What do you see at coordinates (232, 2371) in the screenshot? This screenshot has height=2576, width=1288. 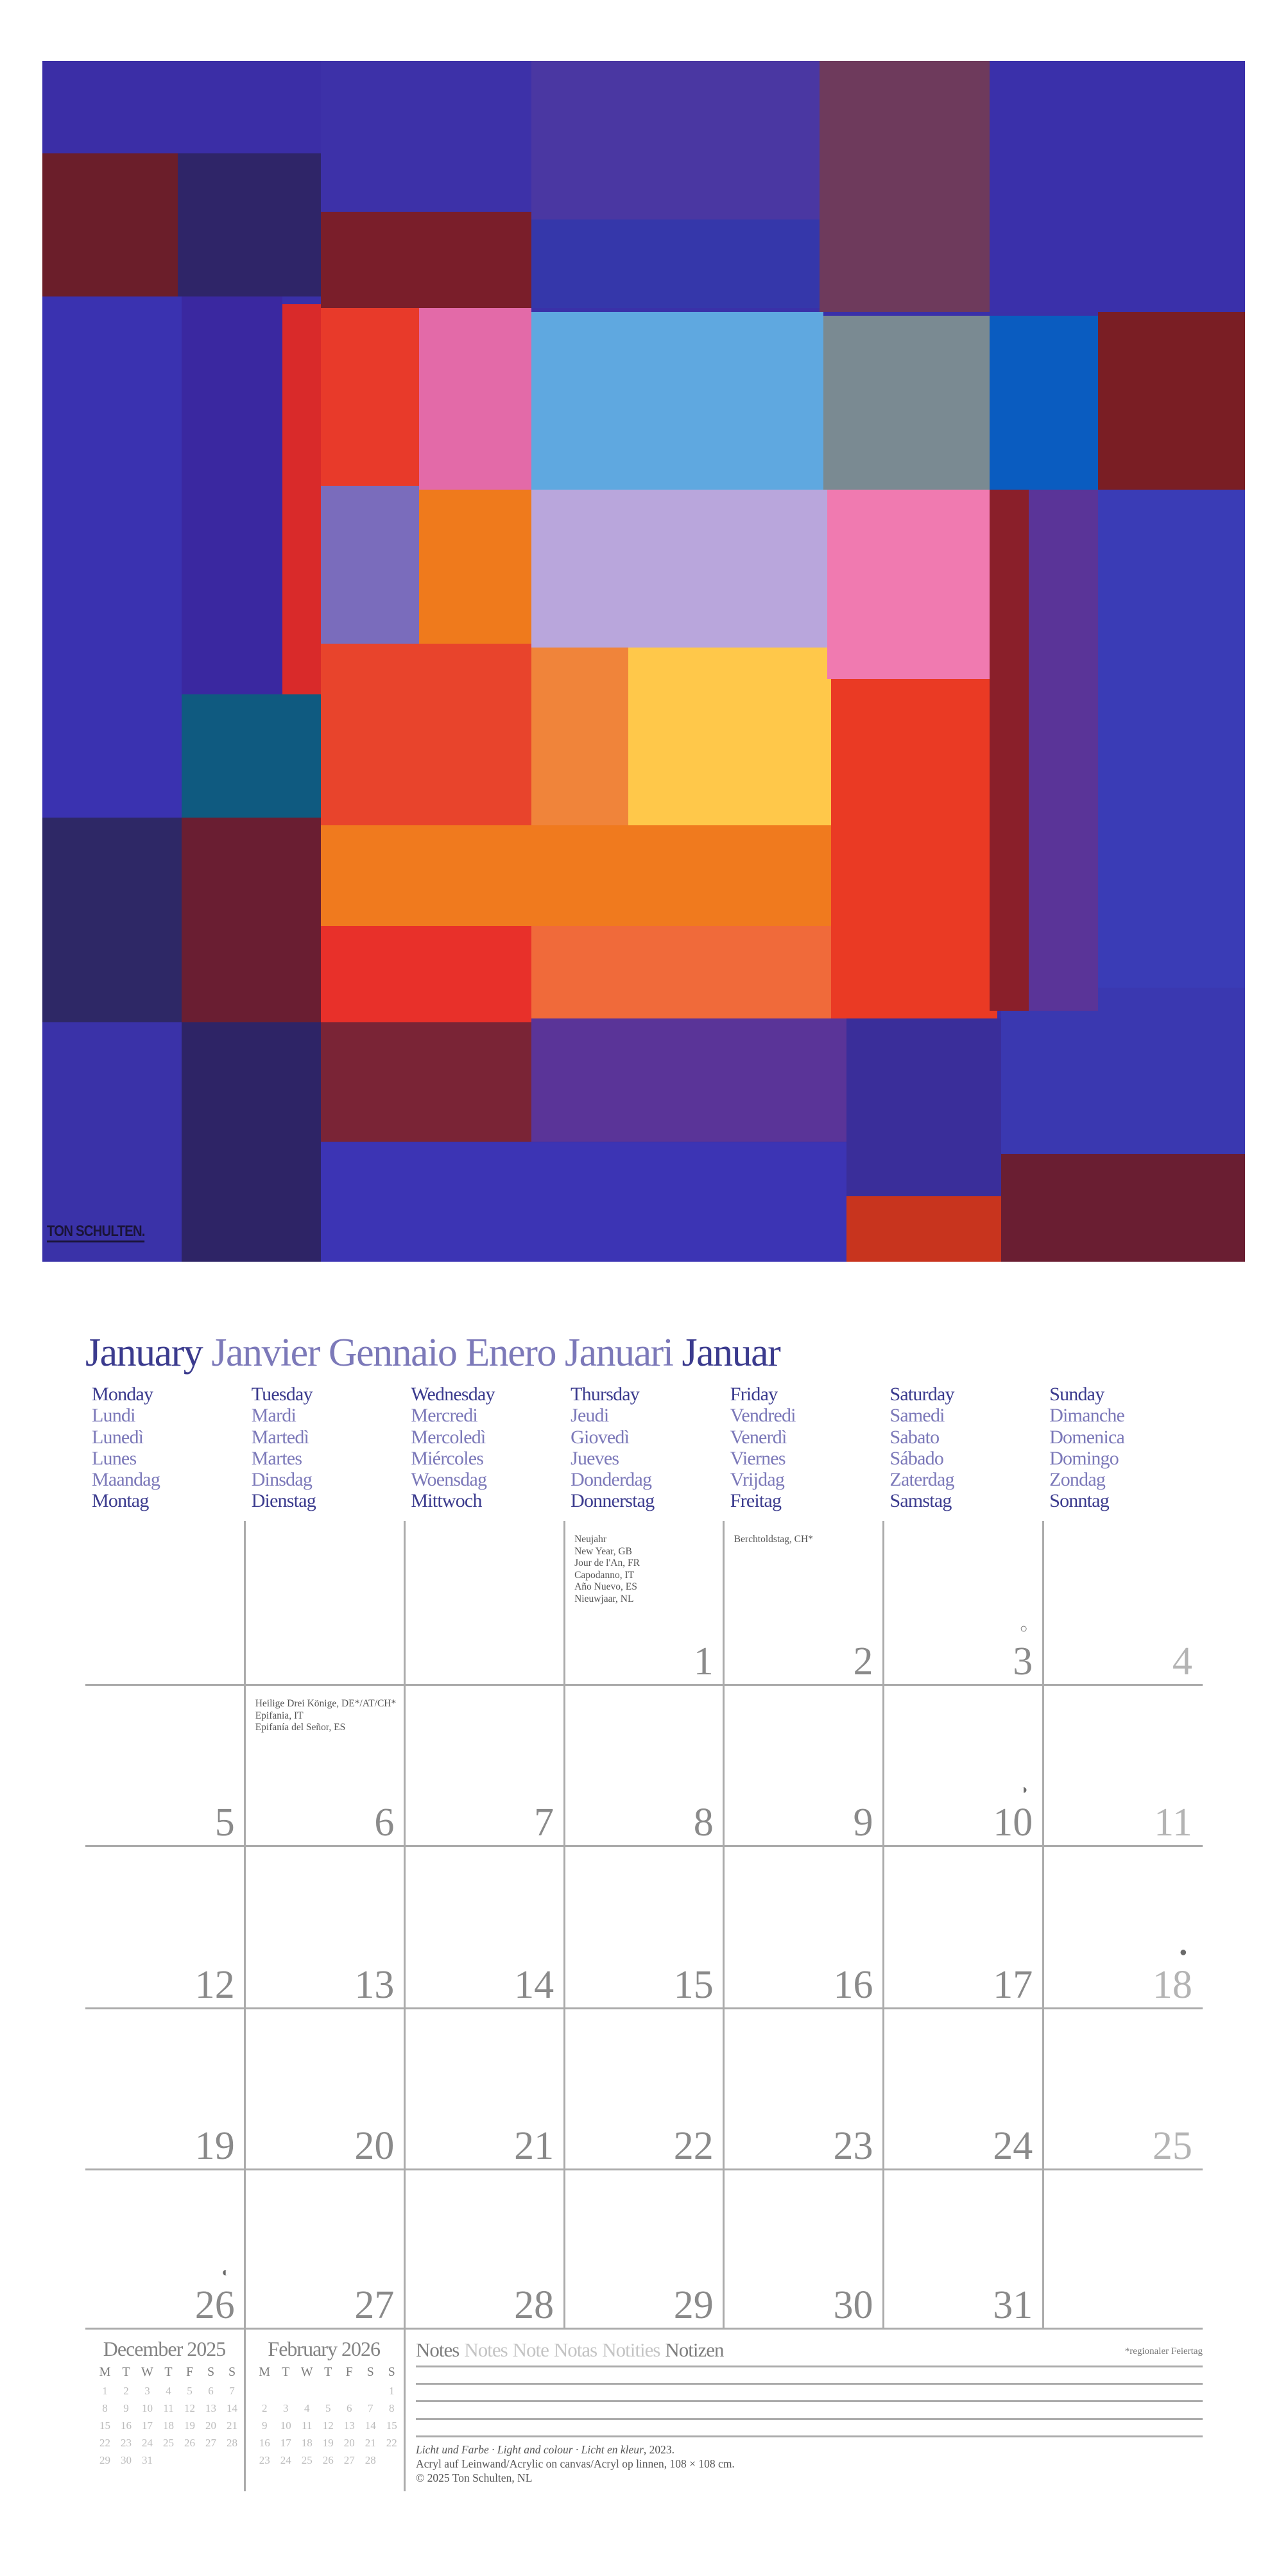 I see `weekday-initial: S` at bounding box center [232, 2371].